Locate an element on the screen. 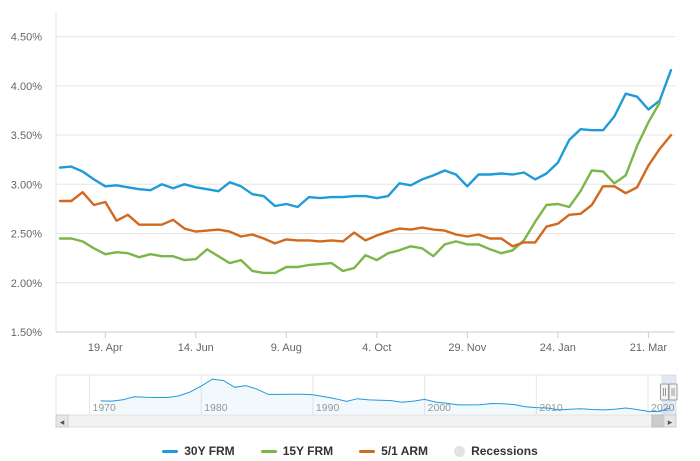  navigator-scrollbar: ◂ ▸ is located at coordinates (366, 421).